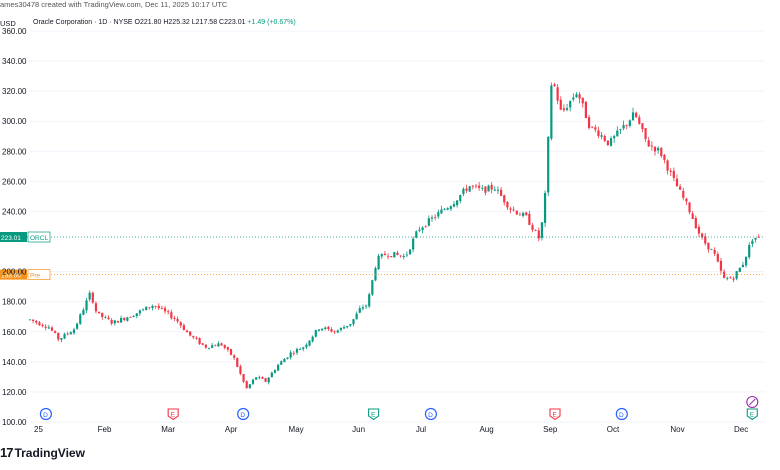  I want to click on tradingview-logo: 17 TradingView, so click(42, 452).